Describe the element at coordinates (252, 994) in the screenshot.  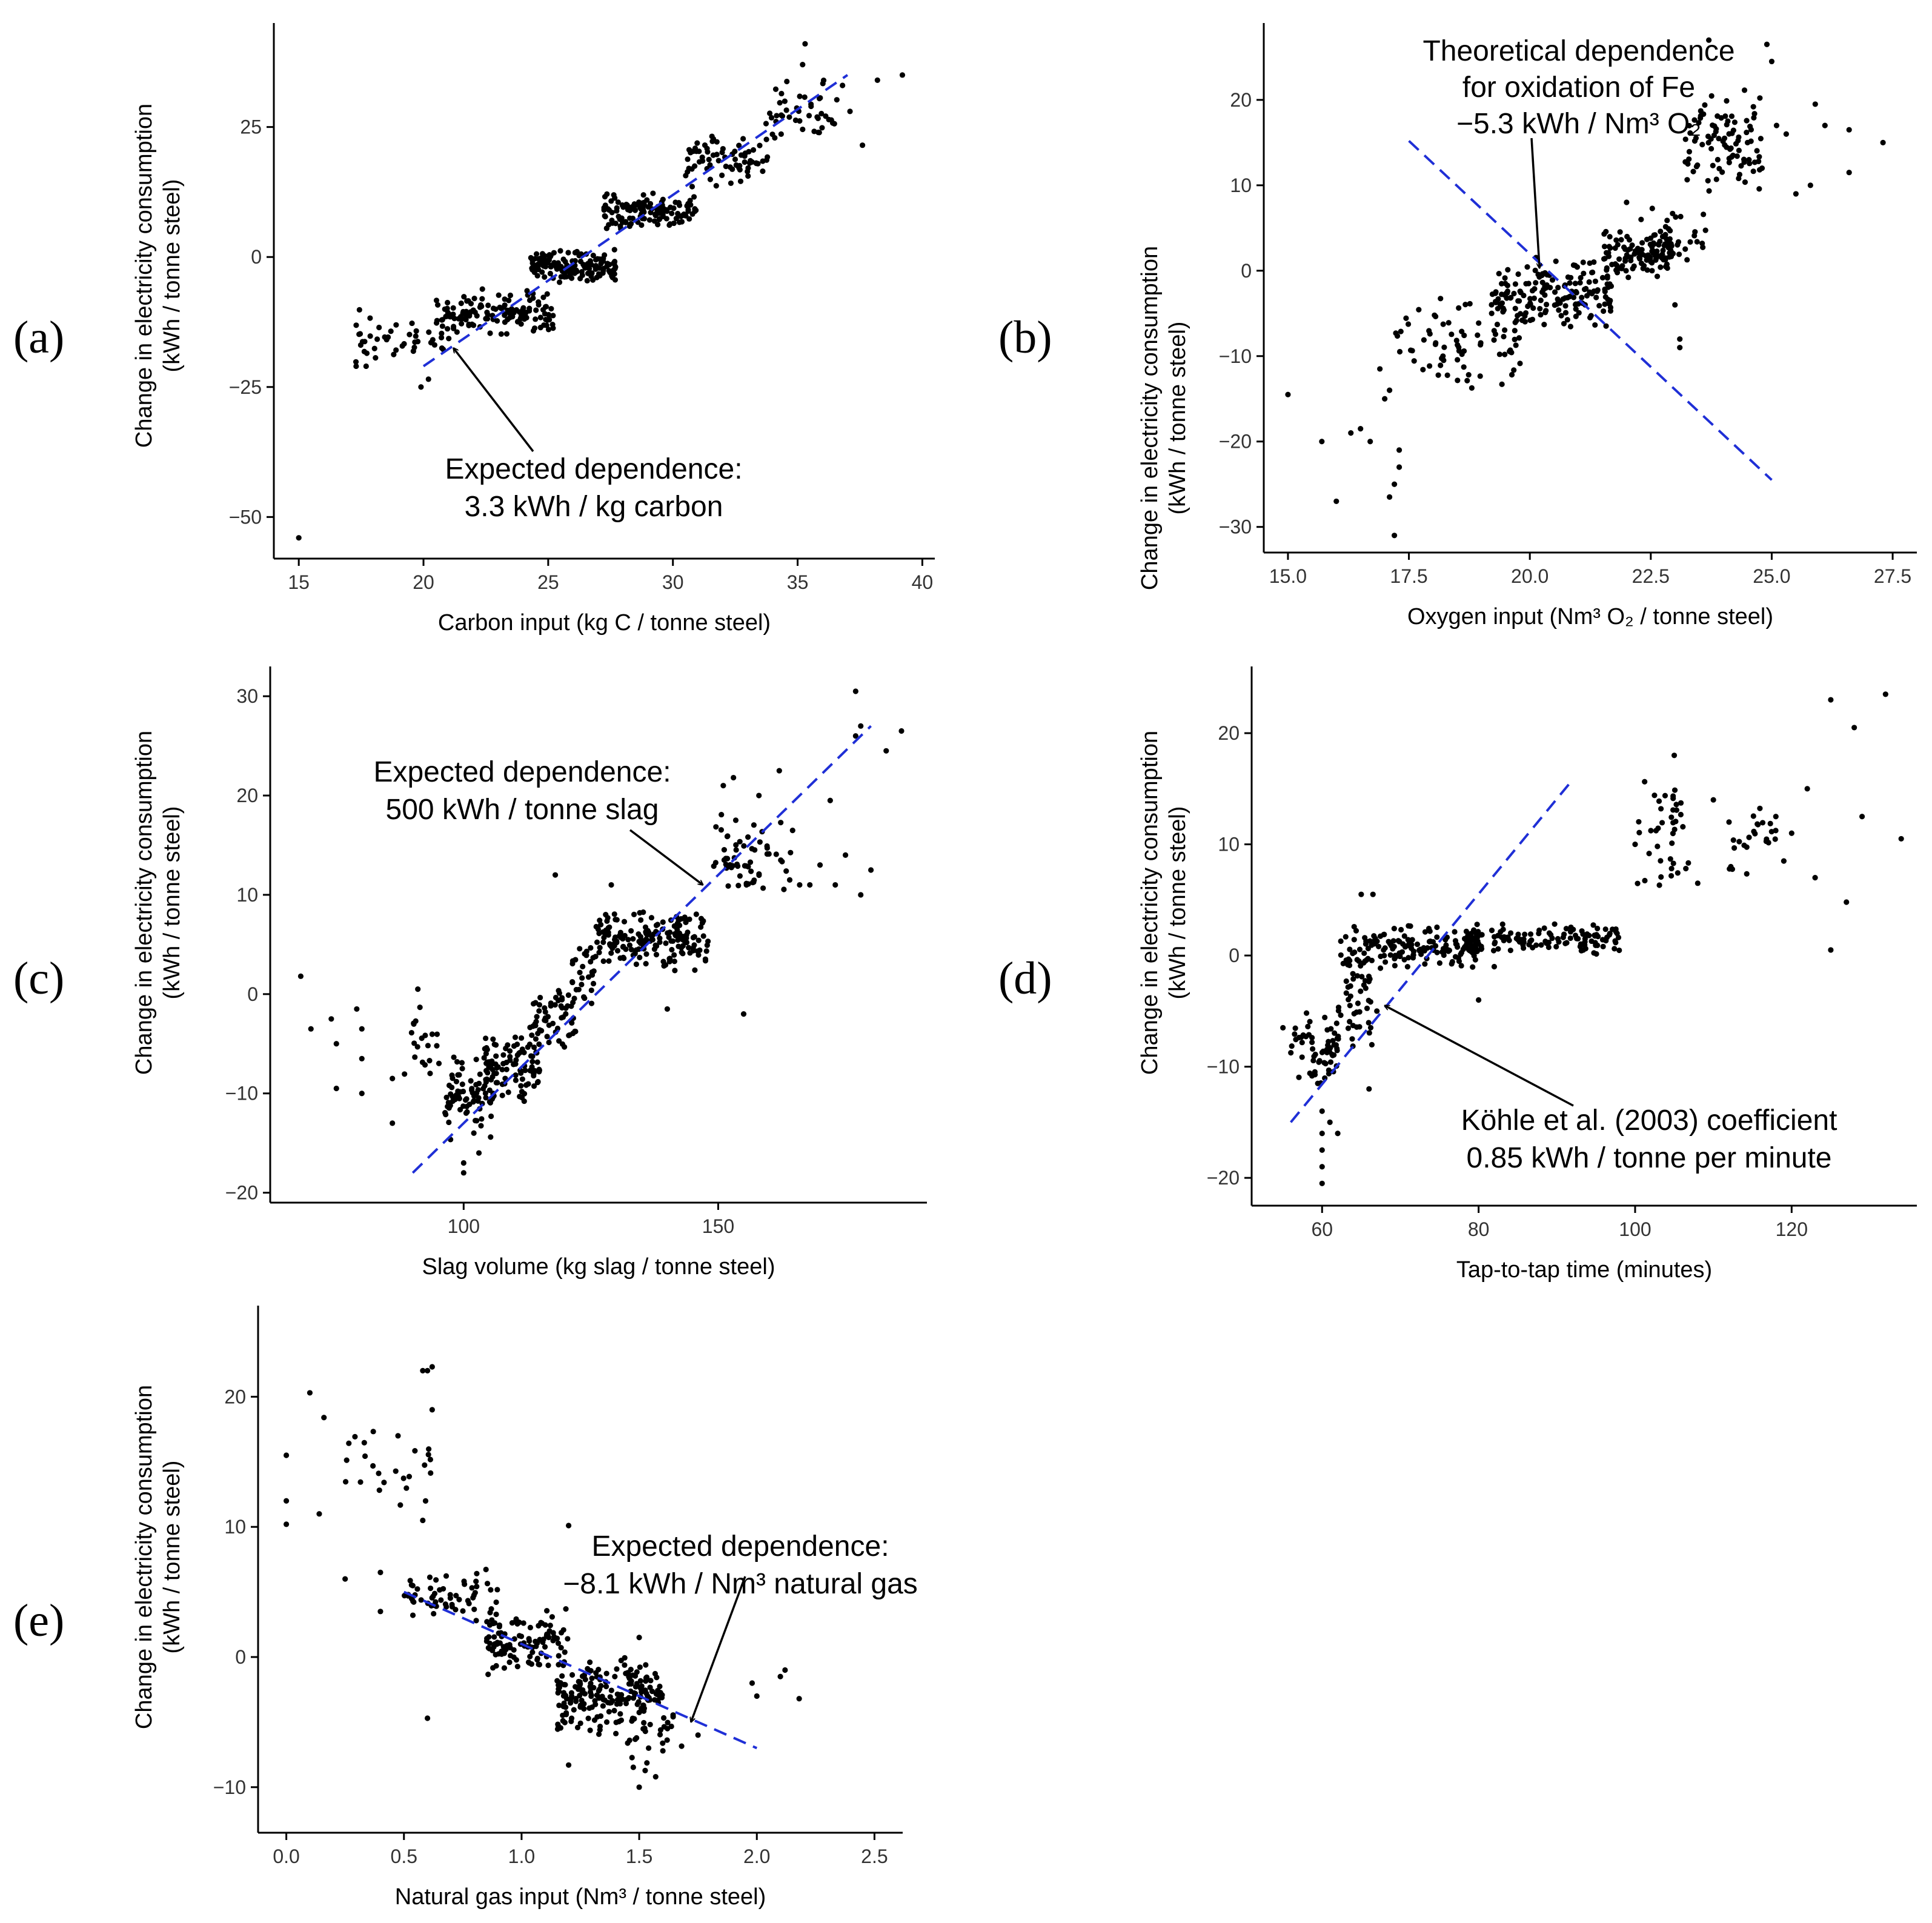
I see `y-tick-label: 0` at that location.